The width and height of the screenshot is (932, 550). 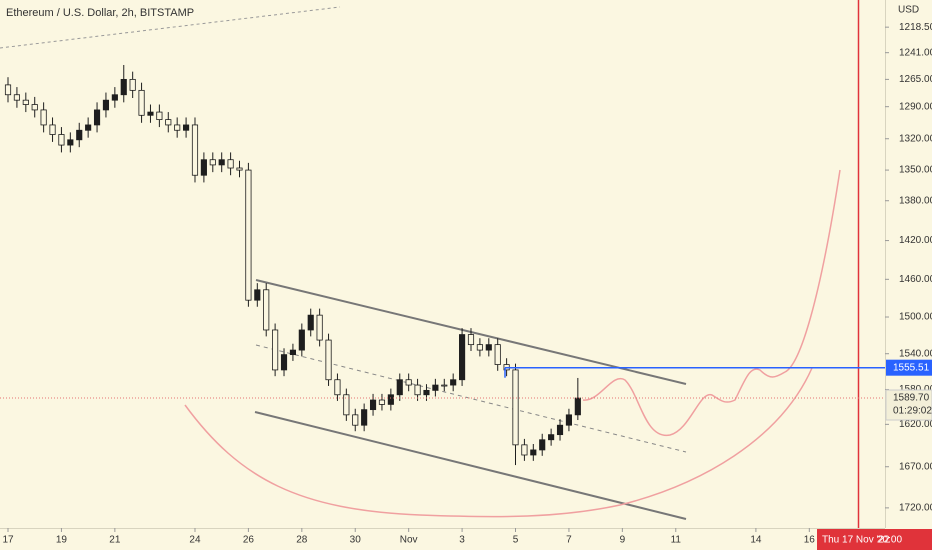 What do you see at coordinates (516, 540) in the screenshot?
I see `x-tick-label: 5` at bounding box center [516, 540].